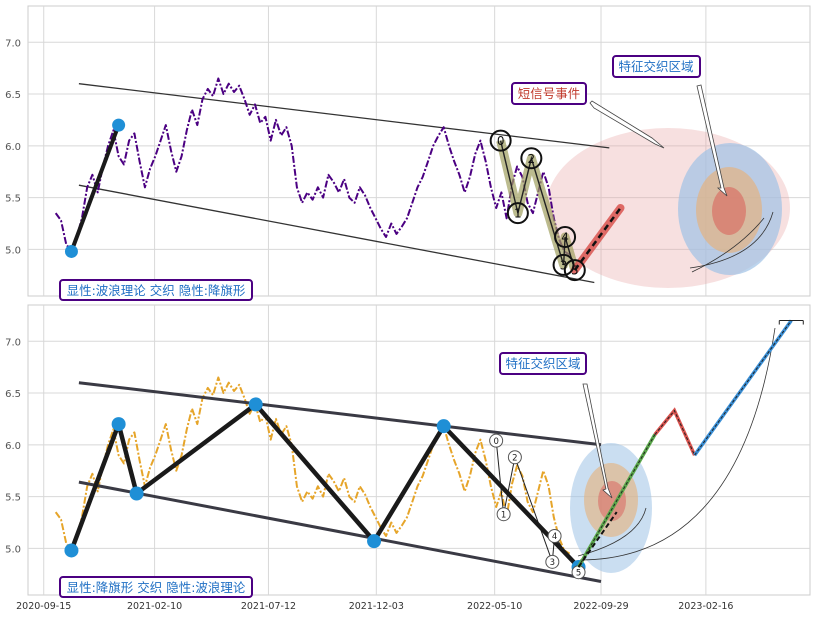 Image resolution: width=816 pixels, height=617 pixels. What do you see at coordinates (668, 208) in the screenshot?
I see `top-feature-ellipses` at bounding box center [668, 208].